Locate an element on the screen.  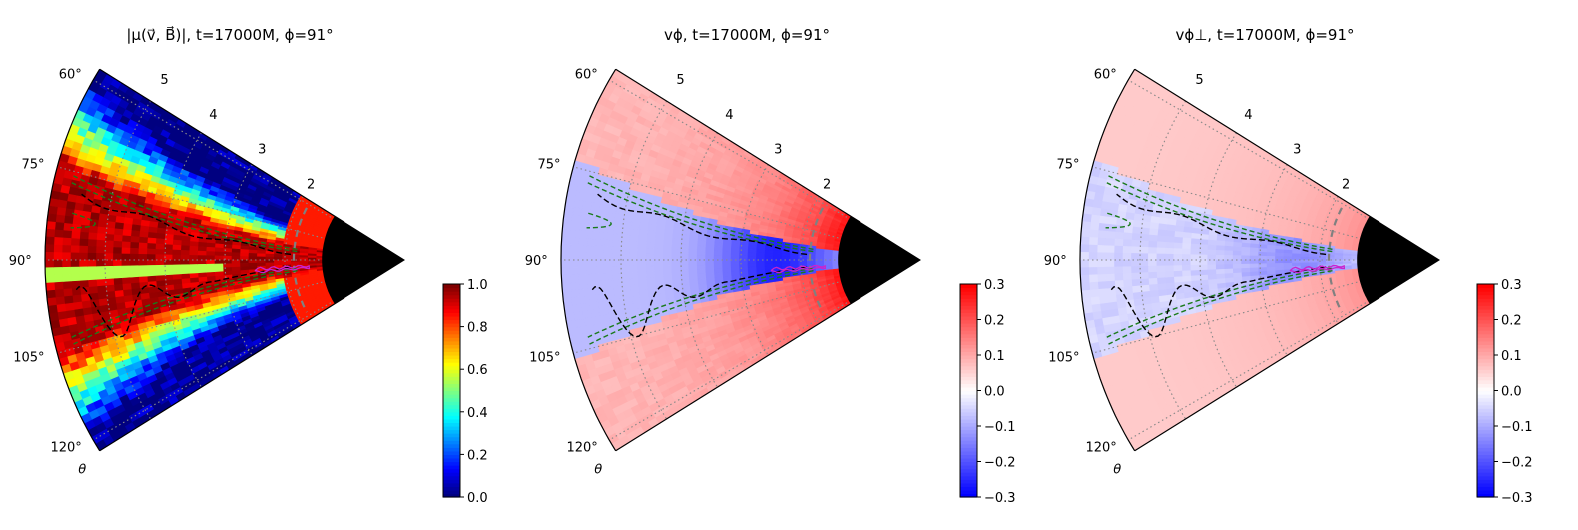
r-tick-label: 5 is located at coordinates (164, 80).